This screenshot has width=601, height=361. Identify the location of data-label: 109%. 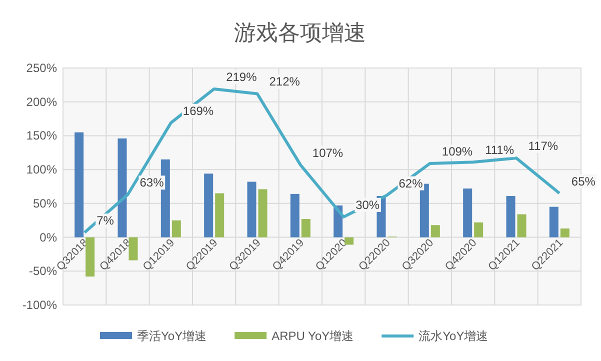
(457, 151).